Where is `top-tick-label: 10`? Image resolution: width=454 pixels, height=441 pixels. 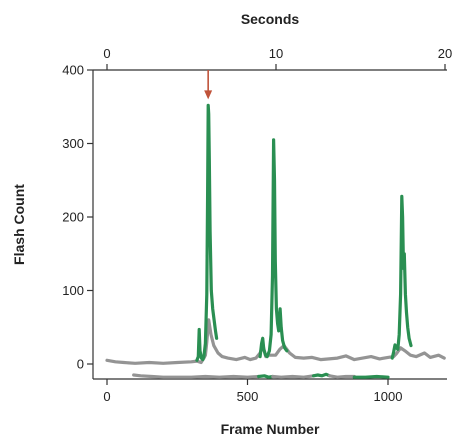 top-tick-label: 10 is located at coordinates (276, 53).